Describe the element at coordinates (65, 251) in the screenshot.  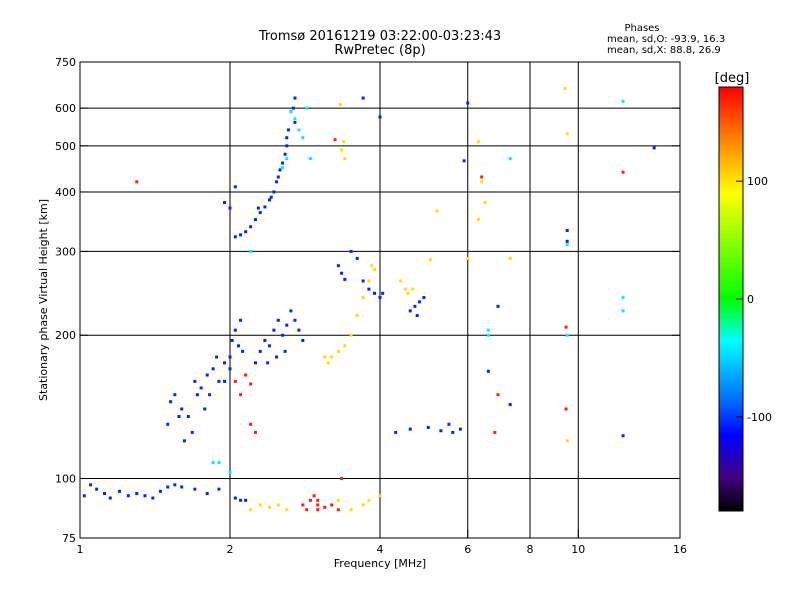
I see `y-tick-label: 300` at that location.